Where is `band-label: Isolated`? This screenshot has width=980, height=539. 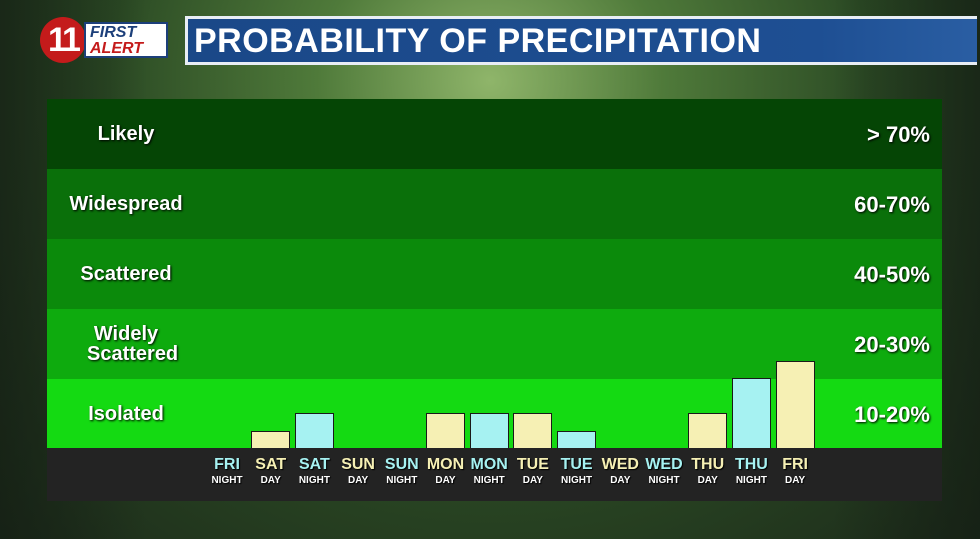 band-label: Isolated is located at coordinates (126, 414).